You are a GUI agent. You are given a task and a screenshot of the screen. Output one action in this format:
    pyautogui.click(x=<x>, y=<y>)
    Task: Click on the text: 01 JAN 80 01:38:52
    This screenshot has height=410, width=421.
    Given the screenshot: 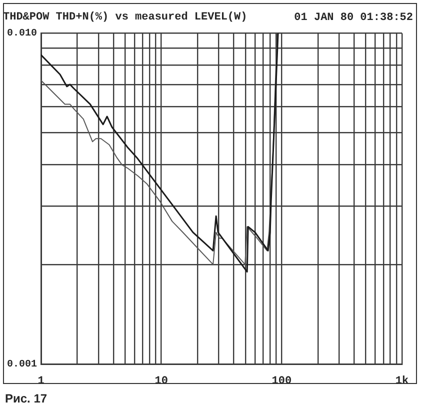 What is the action you would take?
    pyautogui.click(x=353, y=18)
    